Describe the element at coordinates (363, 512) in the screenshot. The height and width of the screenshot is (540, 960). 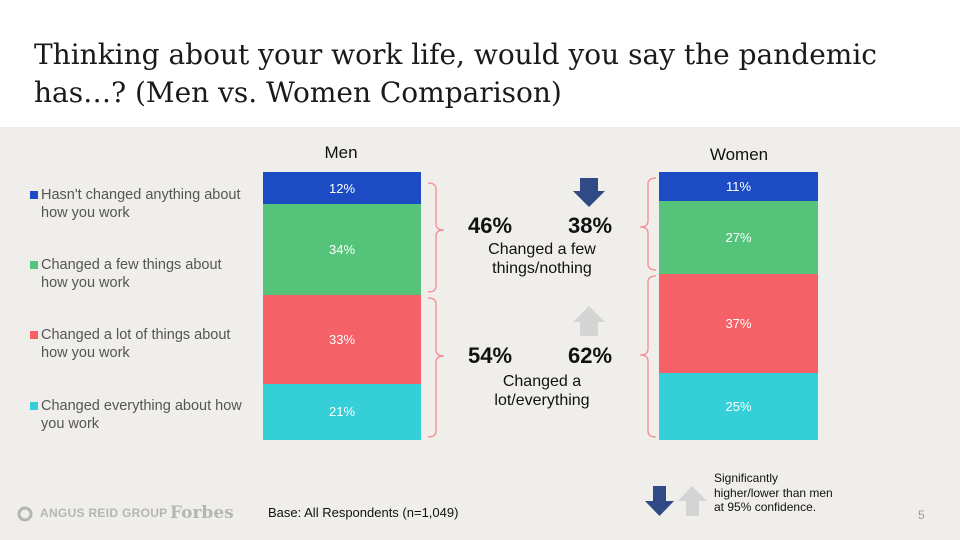
I see `base-note: Base: All Respondents (n=1,049)` at that location.